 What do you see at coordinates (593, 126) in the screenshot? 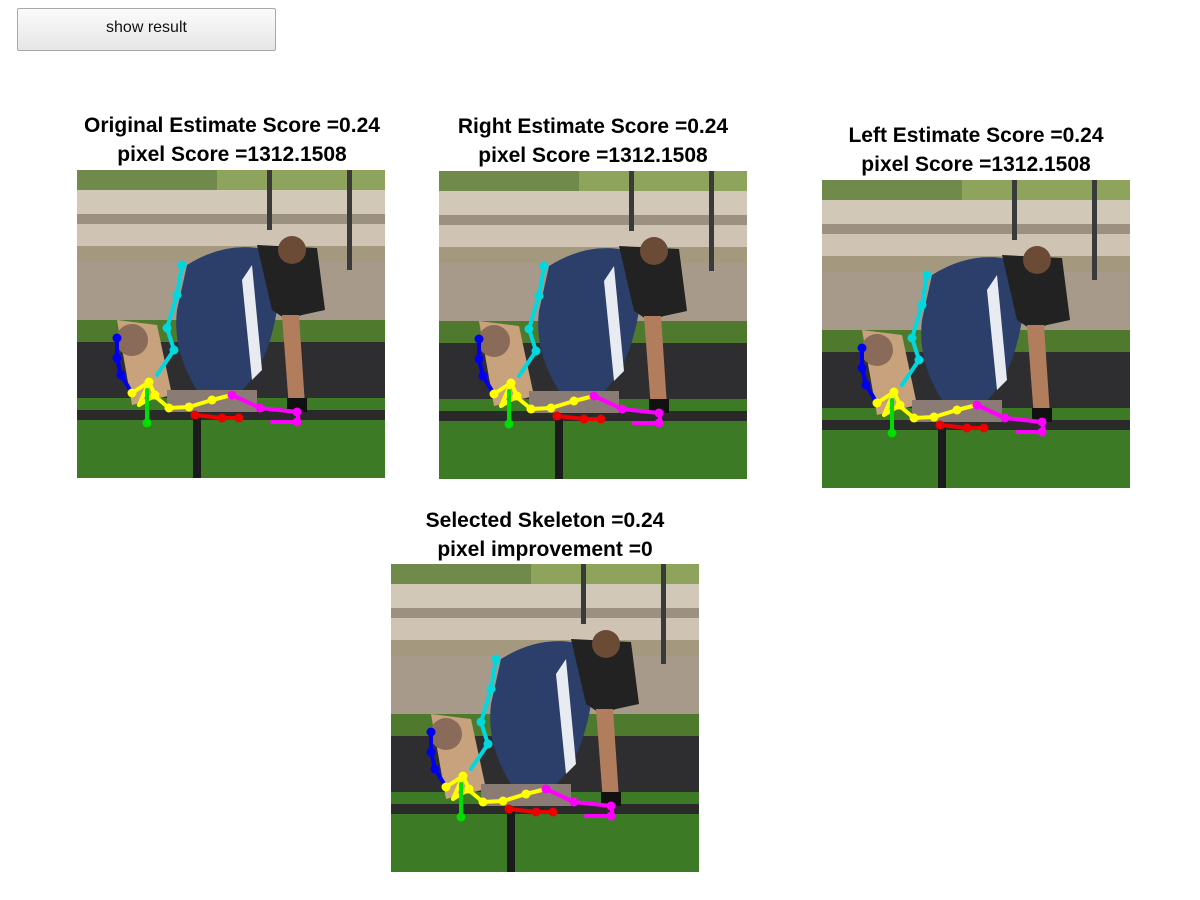
I see `panel-right-score: Right Estimate Score =0.24` at bounding box center [593, 126].